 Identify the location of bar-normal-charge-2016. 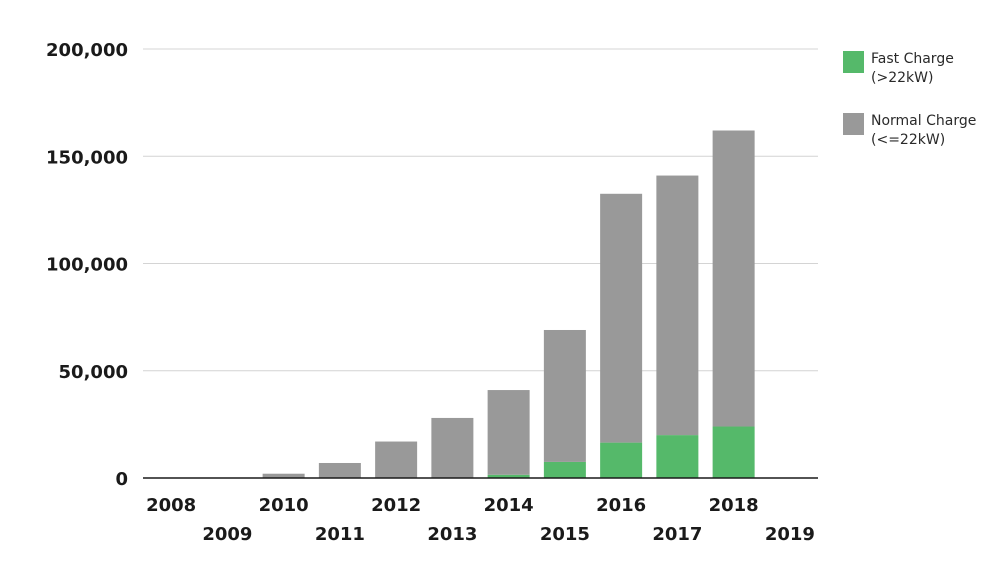
(621, 318).